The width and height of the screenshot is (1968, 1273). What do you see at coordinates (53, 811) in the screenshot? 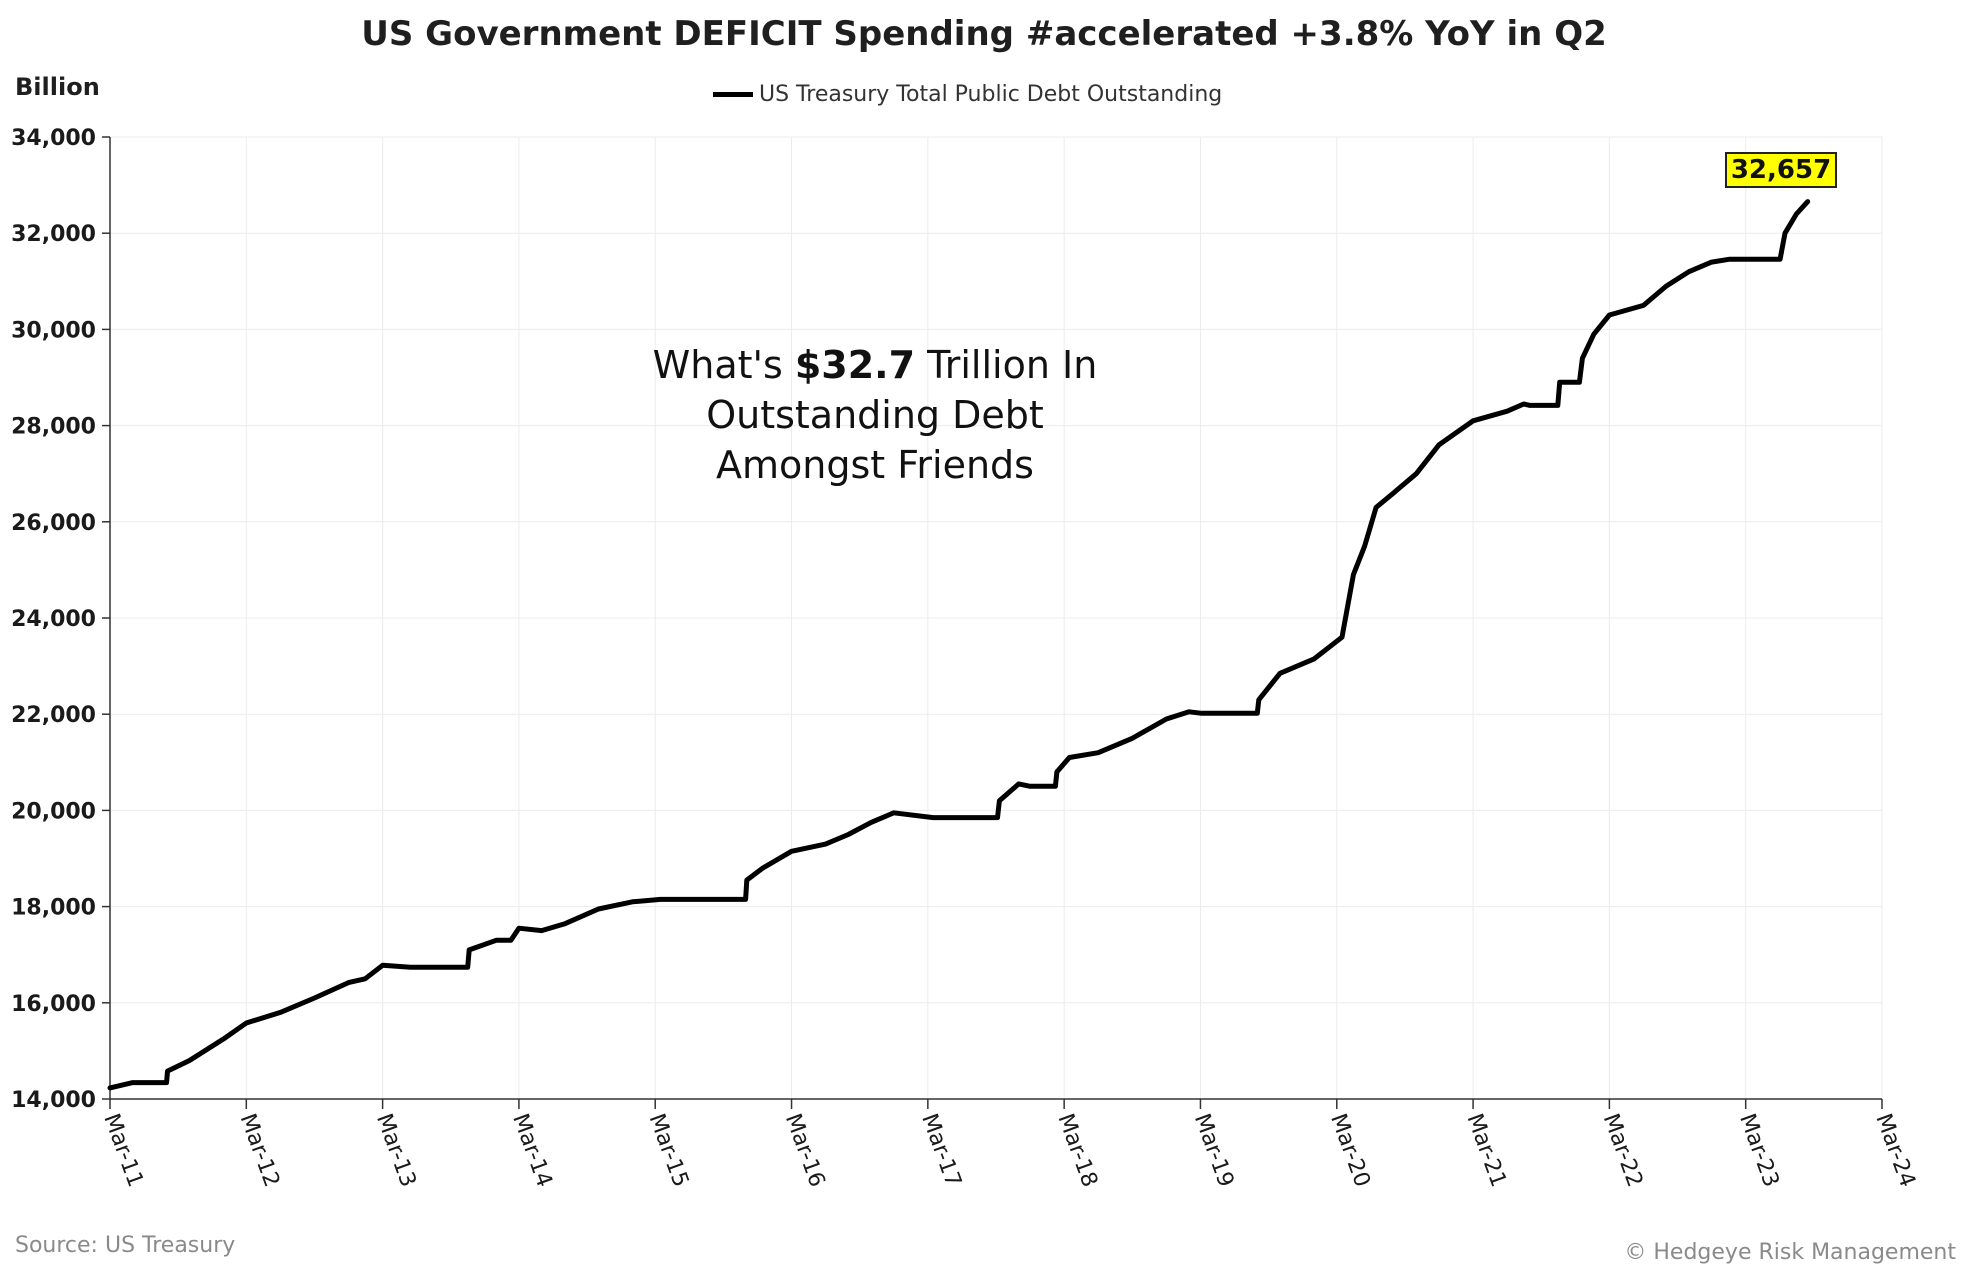
I see `y-tick-label: 20,000` at bounding box center [53, 811].